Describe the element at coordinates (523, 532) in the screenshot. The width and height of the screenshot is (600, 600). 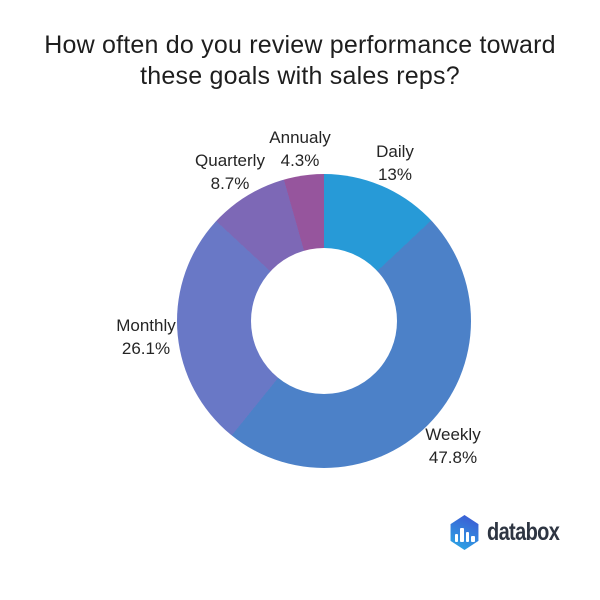
I see `databox-wordmark: databox` at that location.